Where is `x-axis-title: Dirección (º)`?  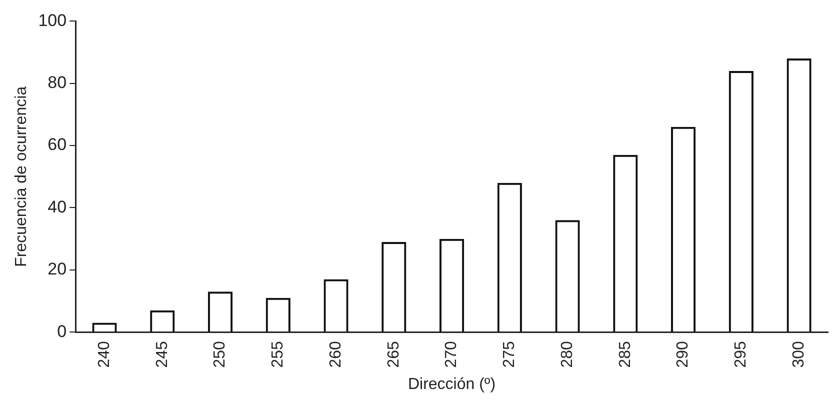 x-axis-title: Dirección (º) is located at coordinates (452, 384).